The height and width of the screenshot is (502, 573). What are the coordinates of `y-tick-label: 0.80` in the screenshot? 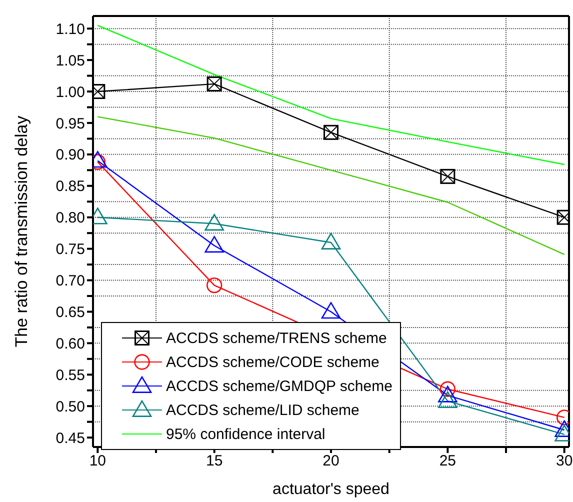 It's located at (70, 218).